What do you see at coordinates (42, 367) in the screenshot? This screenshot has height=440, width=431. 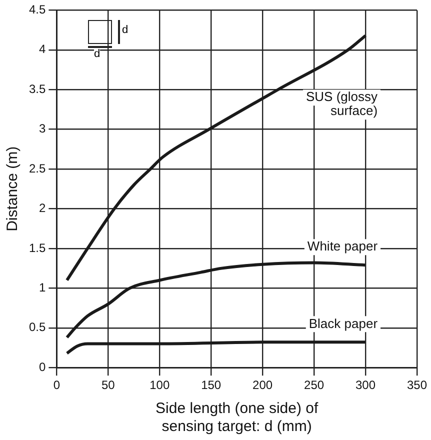 I see `y-tick-label: 0` at bounding box center [42, 367].